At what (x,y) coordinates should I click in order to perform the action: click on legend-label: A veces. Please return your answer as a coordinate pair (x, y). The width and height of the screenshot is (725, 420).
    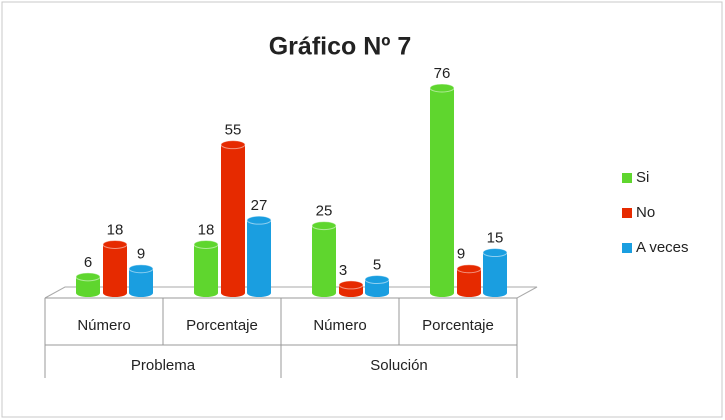
    Looking at the image, I should click on (662, 247).